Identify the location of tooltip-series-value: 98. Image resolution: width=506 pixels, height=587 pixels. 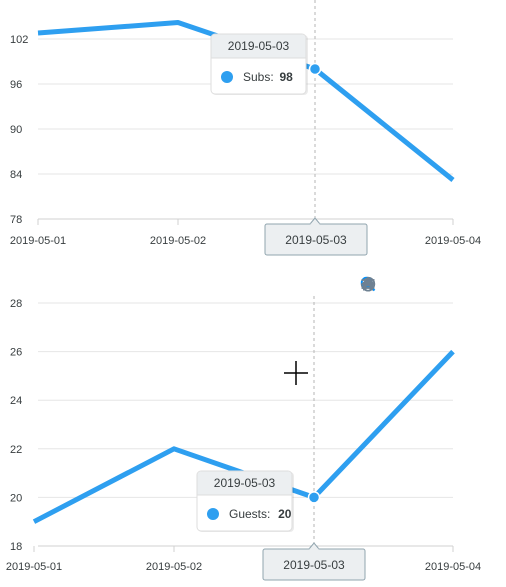
(287, 77).